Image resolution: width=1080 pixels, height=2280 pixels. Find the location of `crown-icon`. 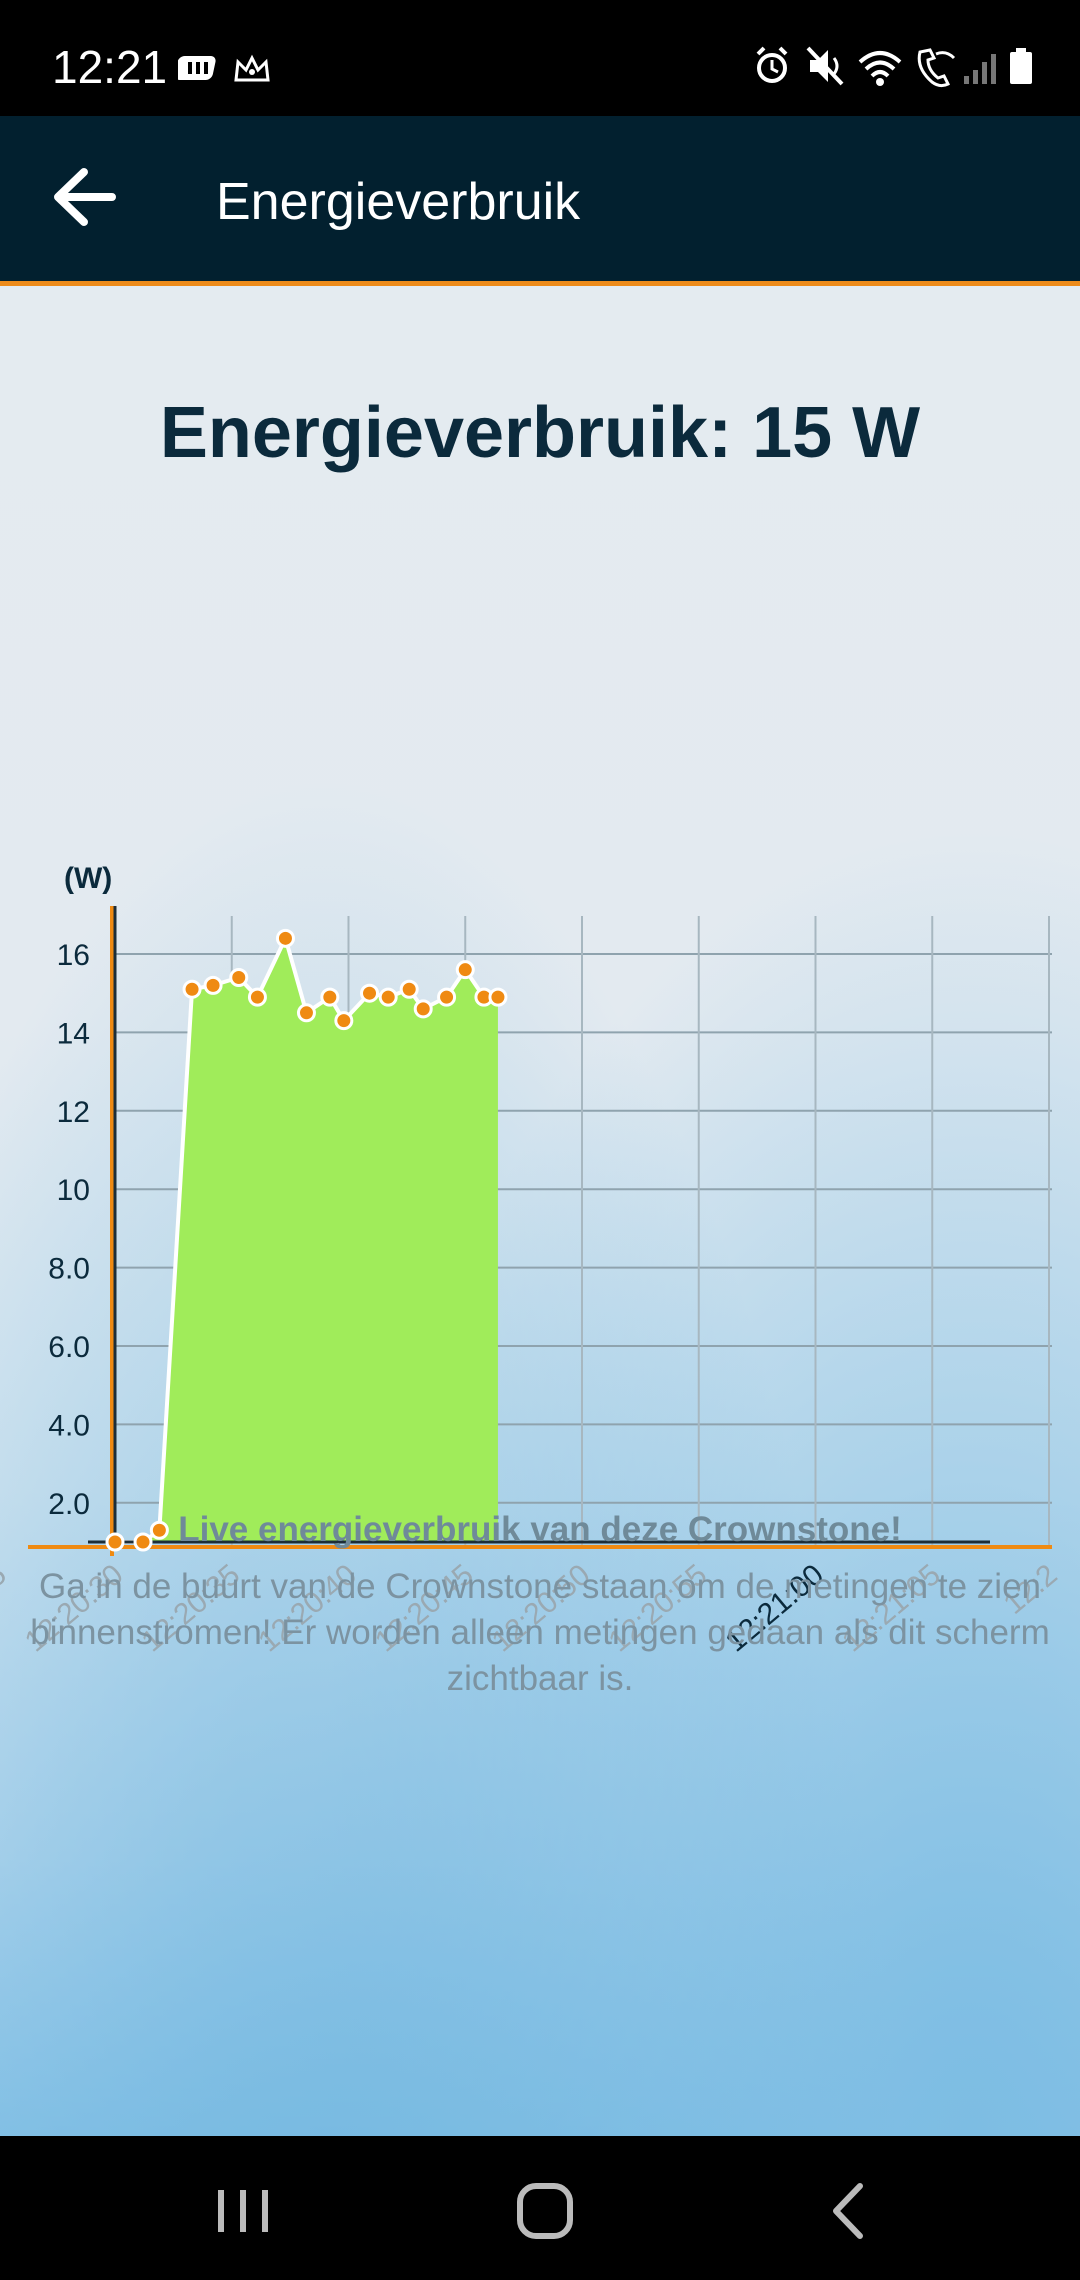

crown-icon is located at coordinates (252, 68).